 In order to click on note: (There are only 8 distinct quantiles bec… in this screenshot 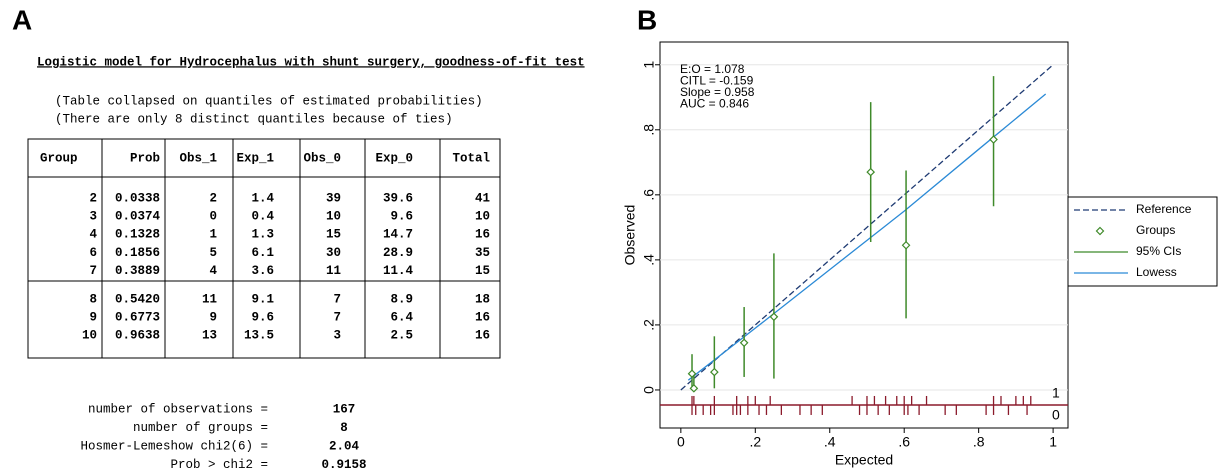, I will do `click(254, 119)`.